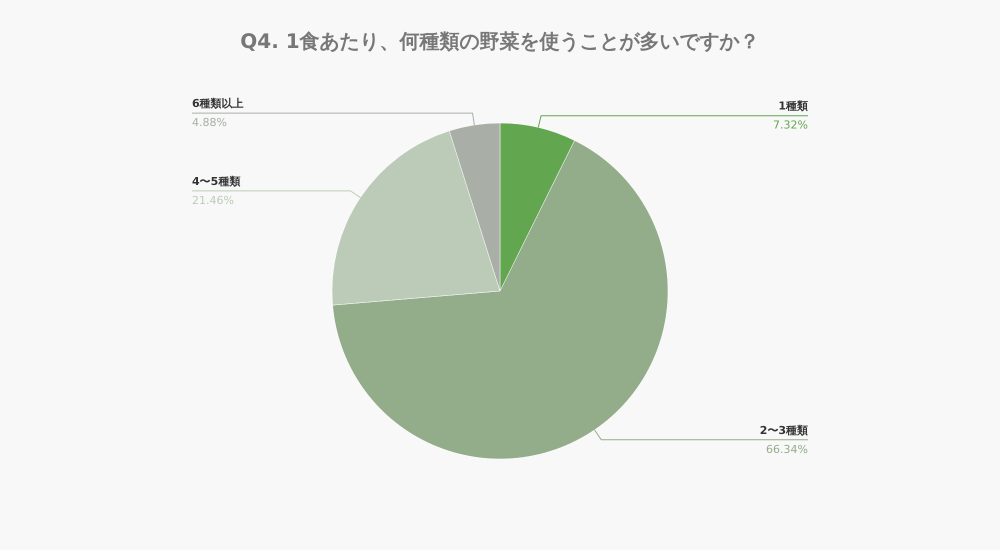  Describe the element at coordinates (787, 449) in the screenshot. I see `data-label: 66.34%` at that location.